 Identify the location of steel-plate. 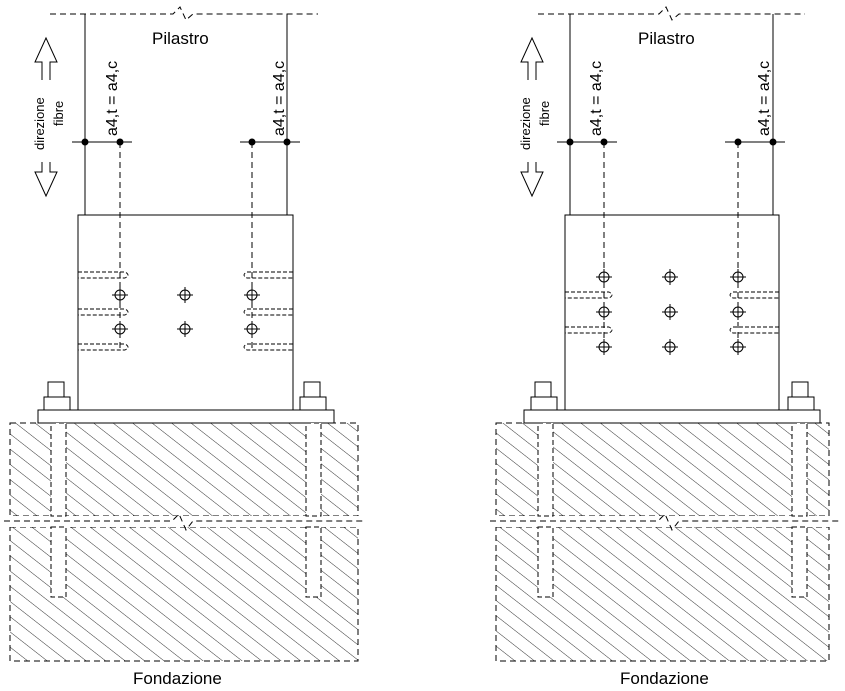
(185, 312).